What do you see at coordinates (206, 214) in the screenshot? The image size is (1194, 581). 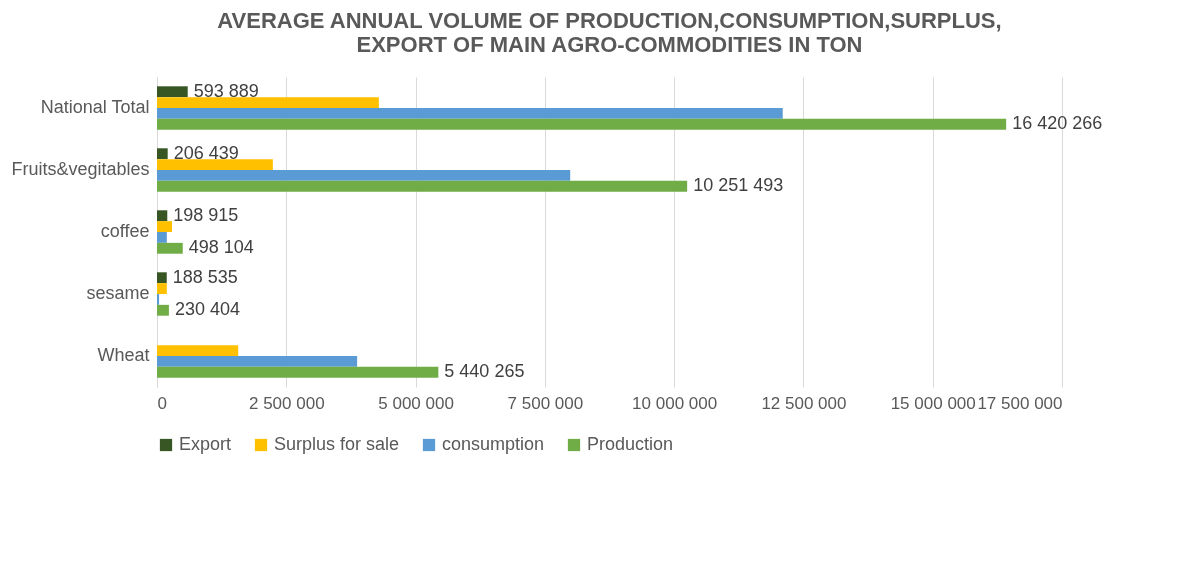 I see `data-label: 198 915` at bounding box center [206, 214].